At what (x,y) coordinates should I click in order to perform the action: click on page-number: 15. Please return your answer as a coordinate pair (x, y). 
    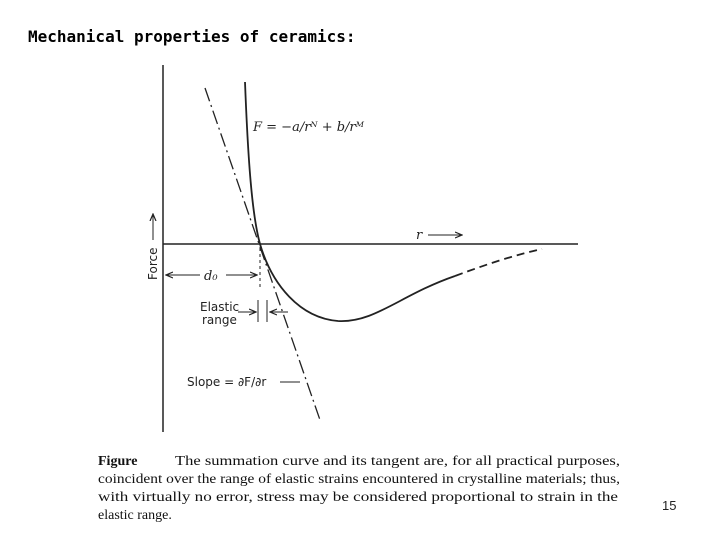
    Looking at the image, I should click on (669, 505).